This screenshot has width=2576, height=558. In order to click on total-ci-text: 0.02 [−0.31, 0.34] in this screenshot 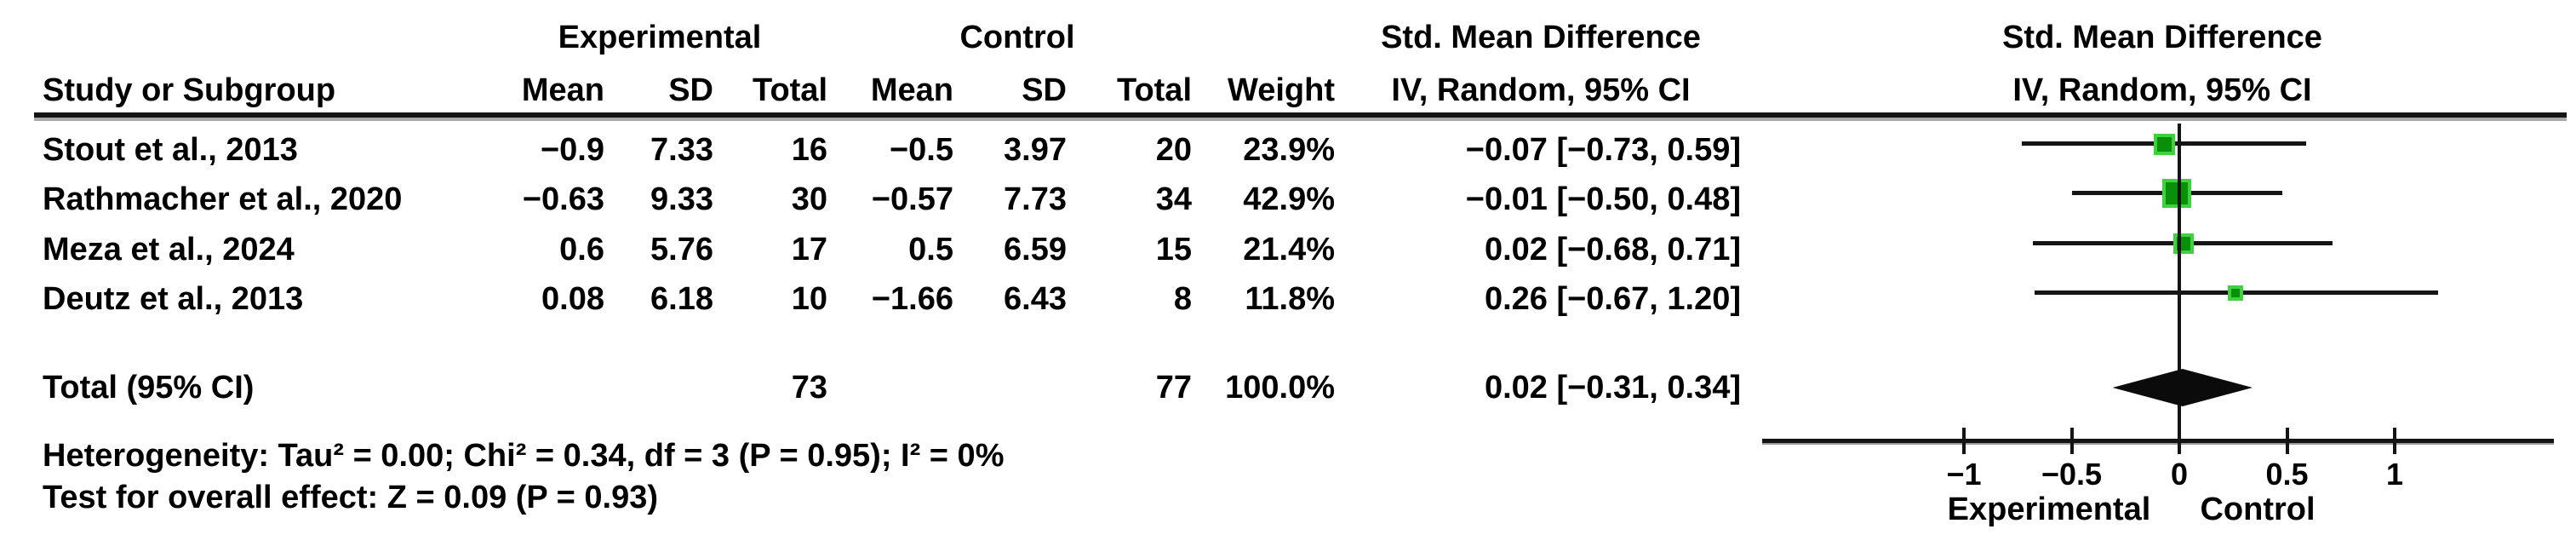, I will do `click(1612, 388)`.